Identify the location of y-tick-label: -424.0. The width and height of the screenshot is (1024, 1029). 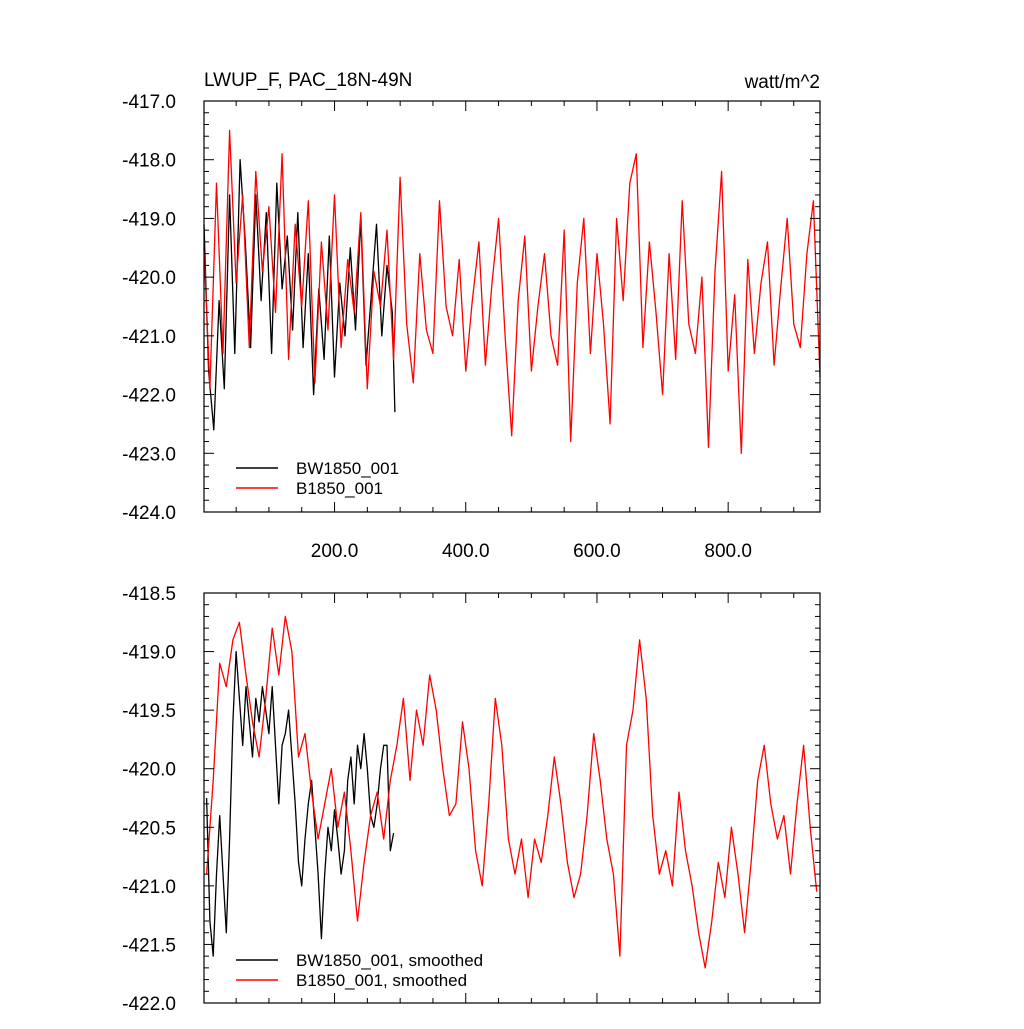
(149, 513).